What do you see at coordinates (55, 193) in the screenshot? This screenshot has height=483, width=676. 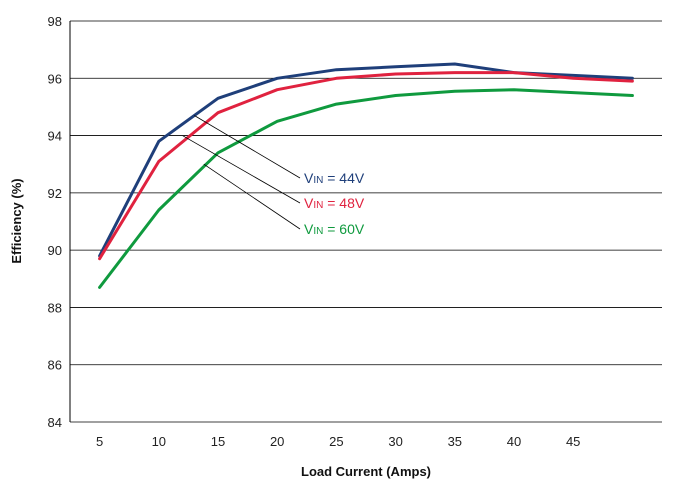 I see `y-tick-label-92: 92` at bounding box center [55, 193].